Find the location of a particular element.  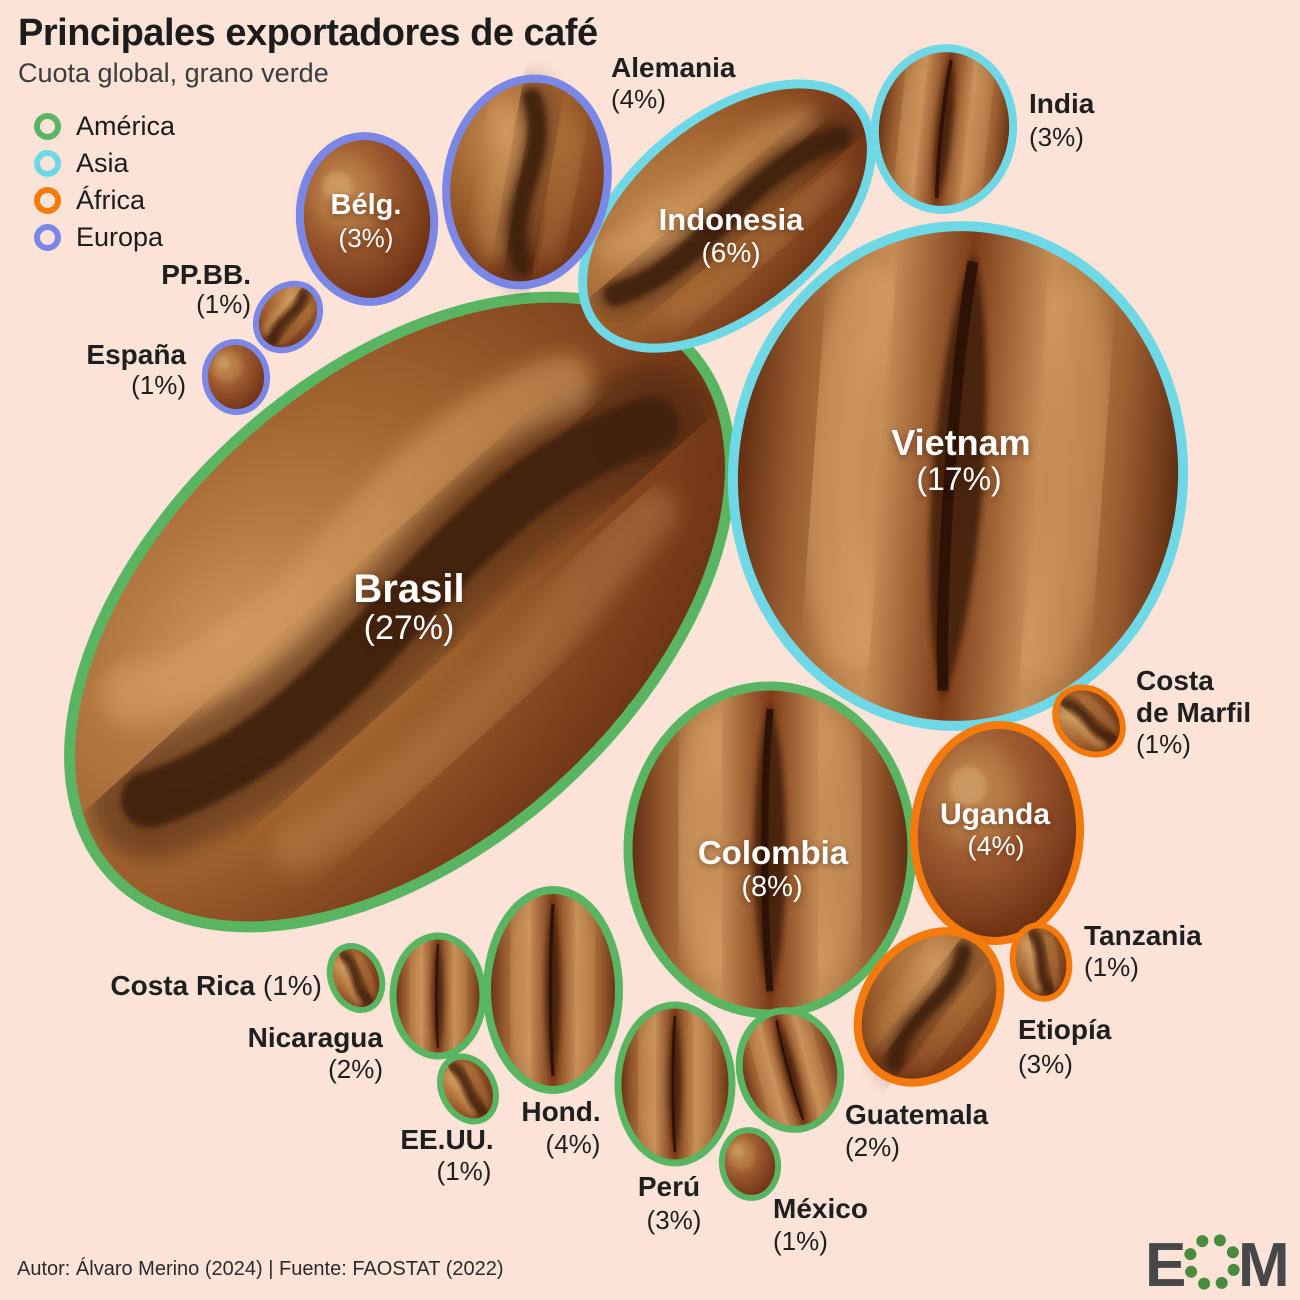

bean-alemania is located at coordinates (527, 182).